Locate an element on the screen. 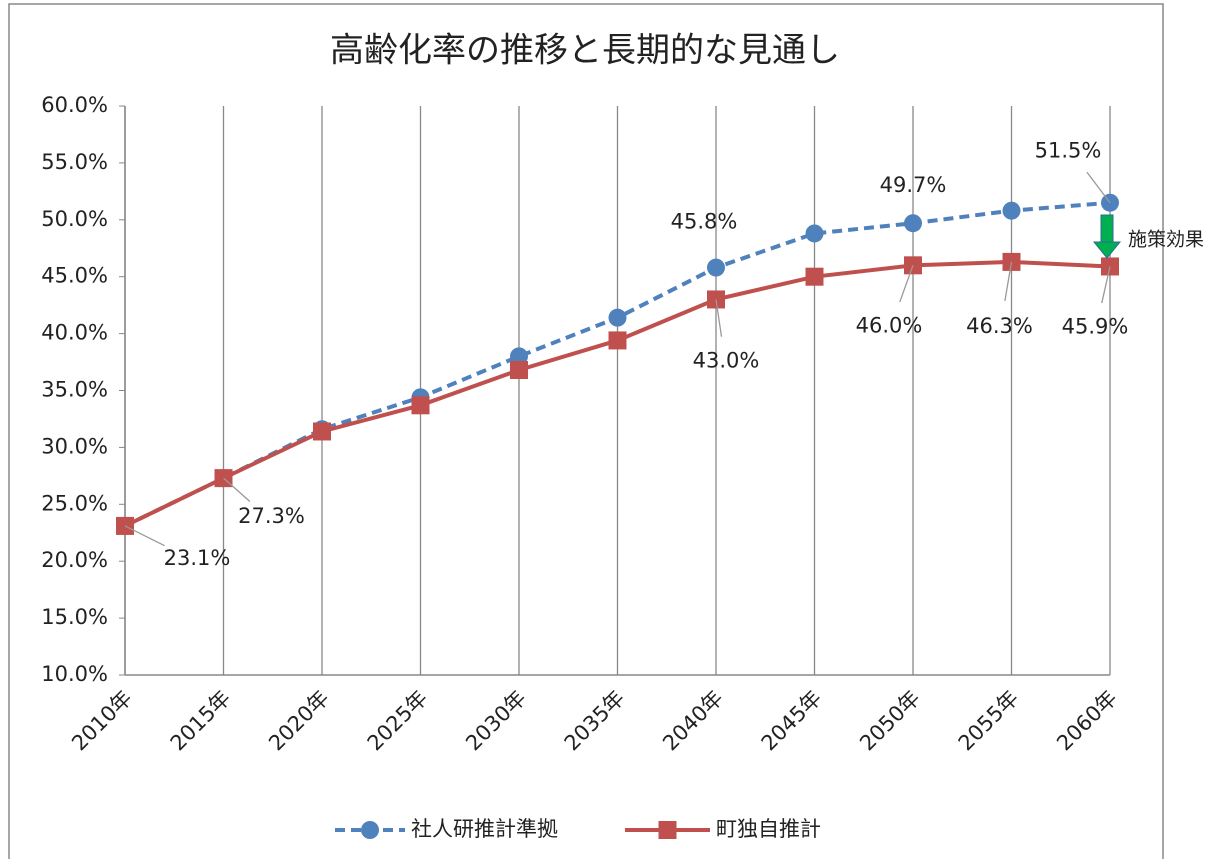  y-tick-label: 15.0% is located at coordinates (74, 617).